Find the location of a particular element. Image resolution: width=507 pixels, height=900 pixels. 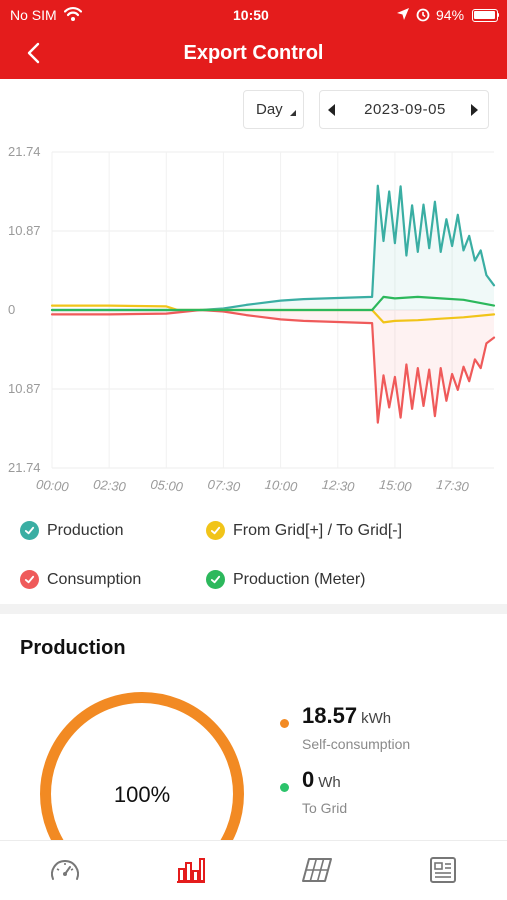

x-tick-label: 00:00 is located at coordinates (53, 486).